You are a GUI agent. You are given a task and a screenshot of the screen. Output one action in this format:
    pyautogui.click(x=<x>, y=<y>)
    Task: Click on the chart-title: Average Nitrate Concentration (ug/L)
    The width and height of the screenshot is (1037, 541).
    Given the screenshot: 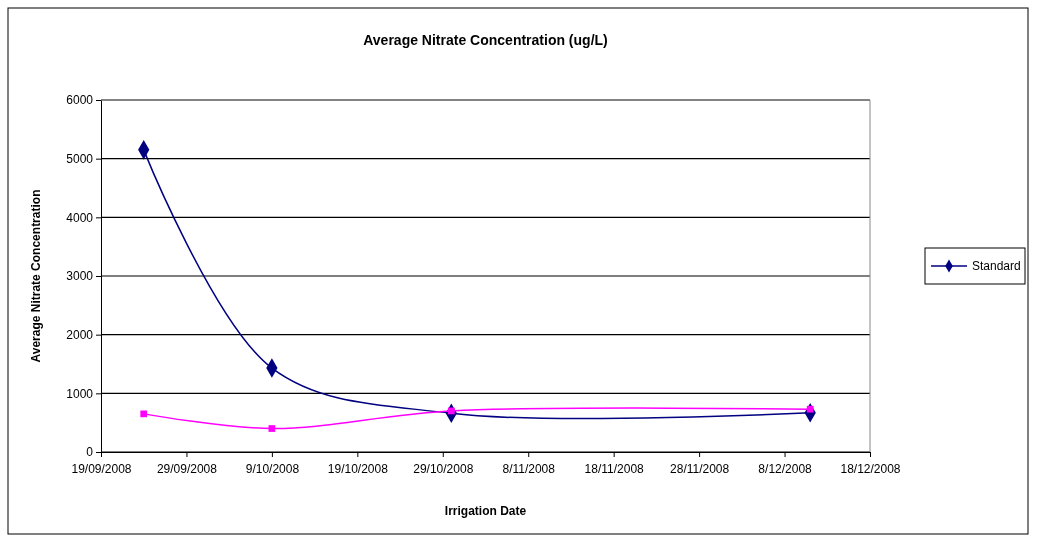 What is the action you would take?
    pyautogui.click(x=485, y=40)
    